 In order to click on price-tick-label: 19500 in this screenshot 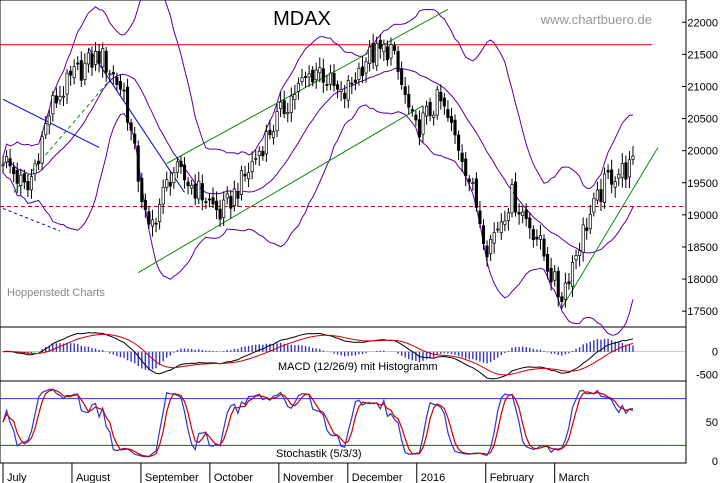, I will do `click(702, 184)`.